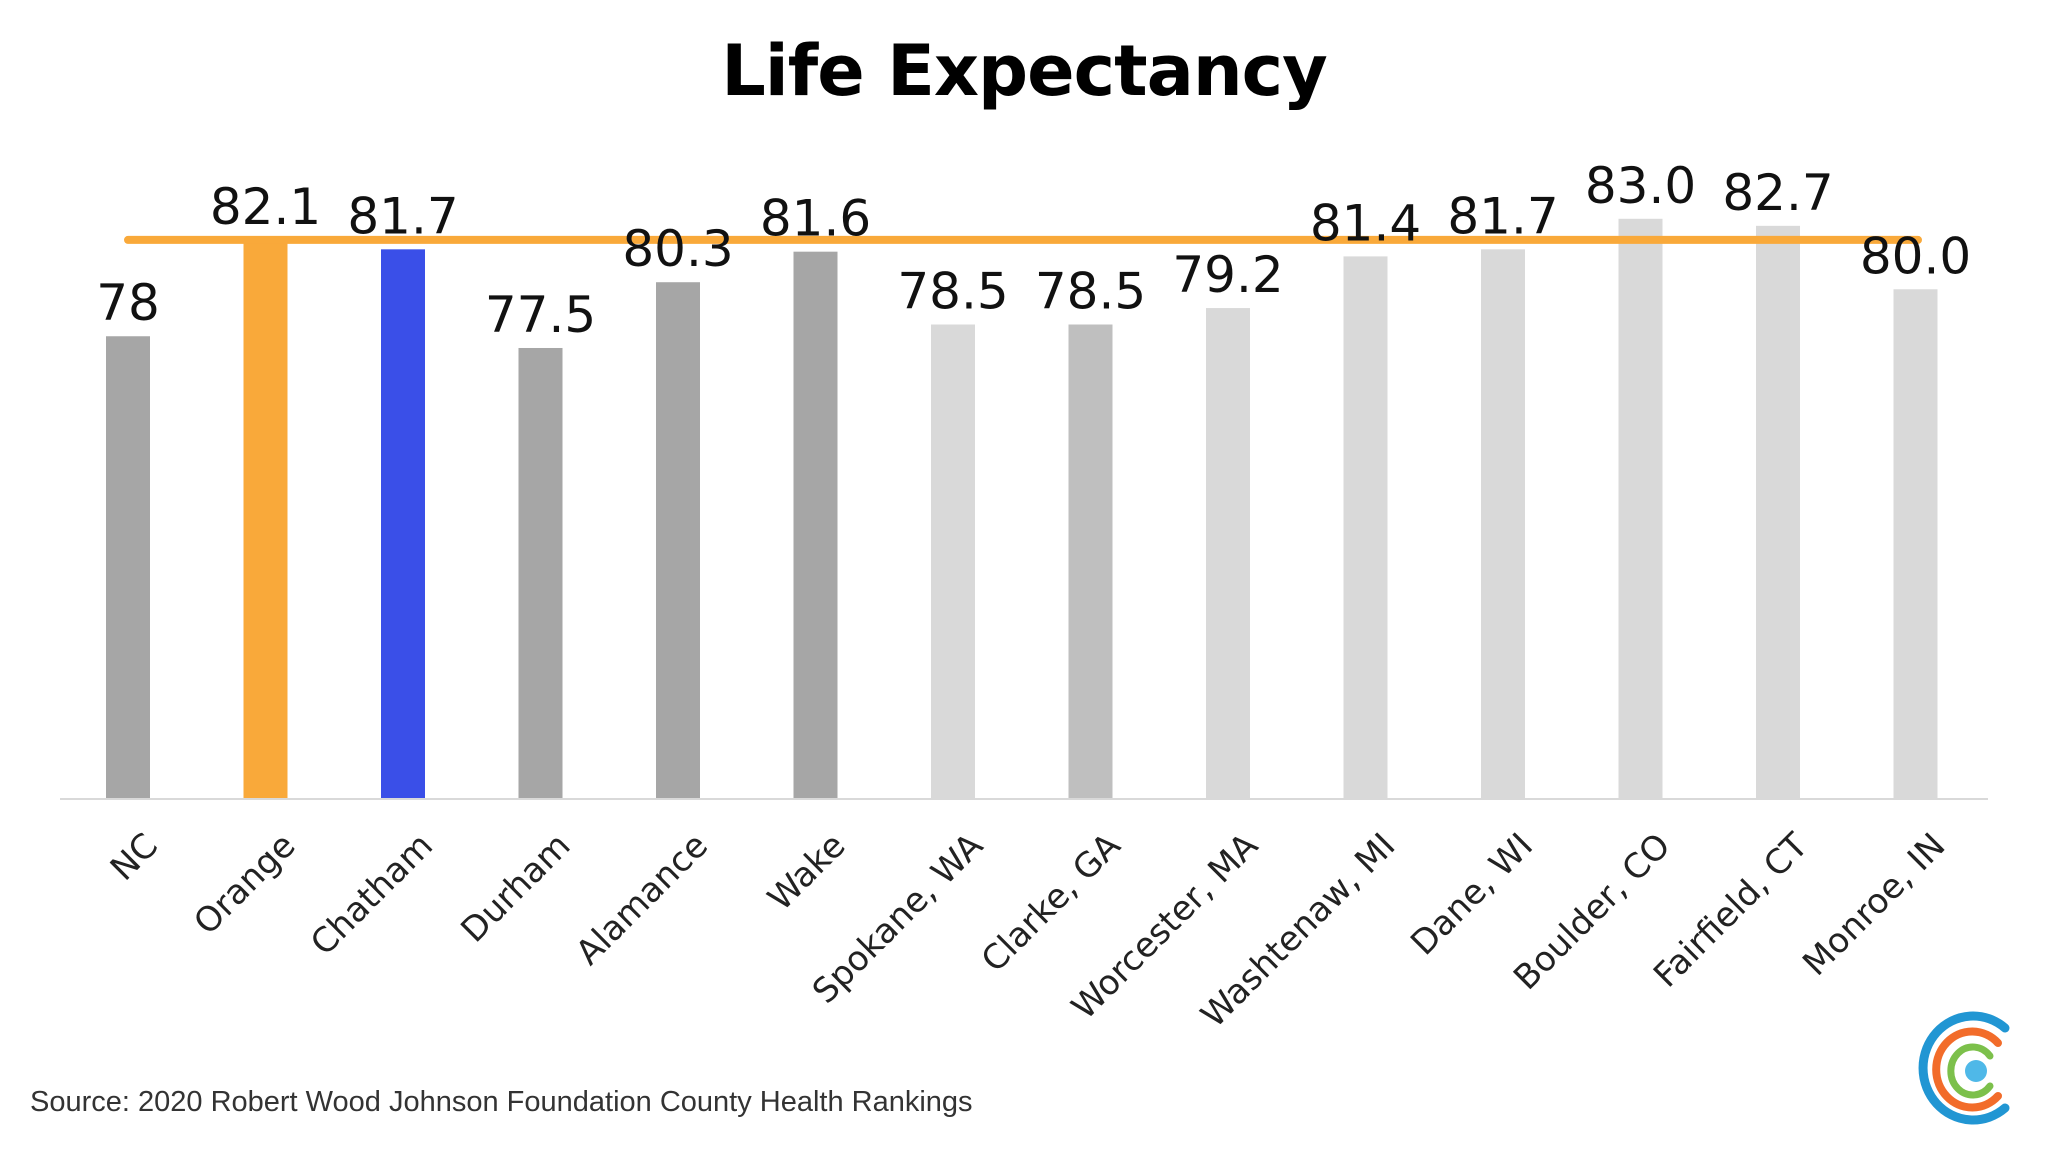 The height and width of the screenshot is (1152, 2048). Describe the element at coordinates (806, 872) in the screenshot. I see `category-label-5: Wake` at that location.